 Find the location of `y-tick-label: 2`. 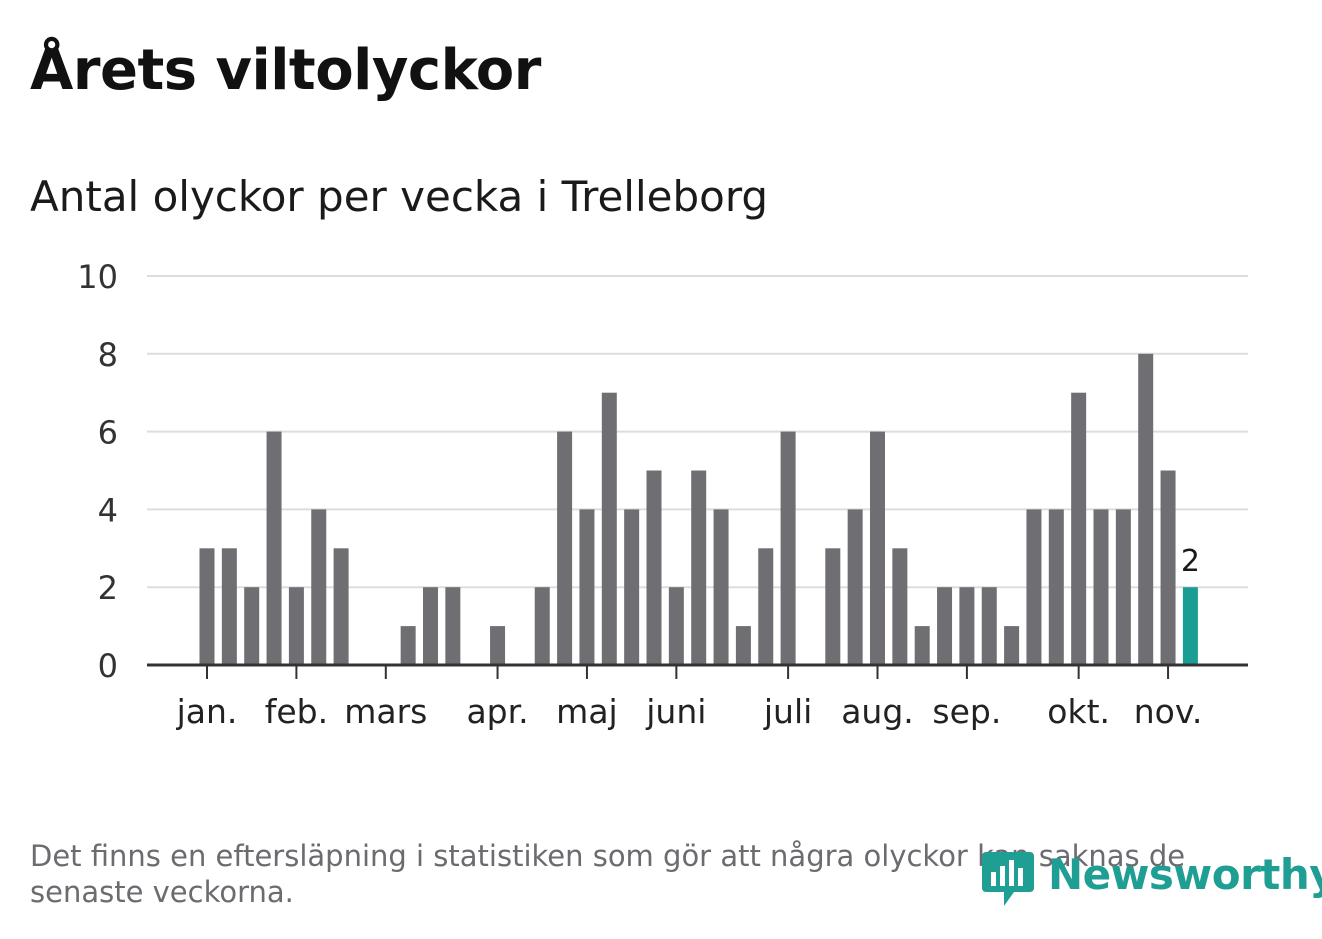

y-tick-label: 2 is located at coordinates (108, 588).